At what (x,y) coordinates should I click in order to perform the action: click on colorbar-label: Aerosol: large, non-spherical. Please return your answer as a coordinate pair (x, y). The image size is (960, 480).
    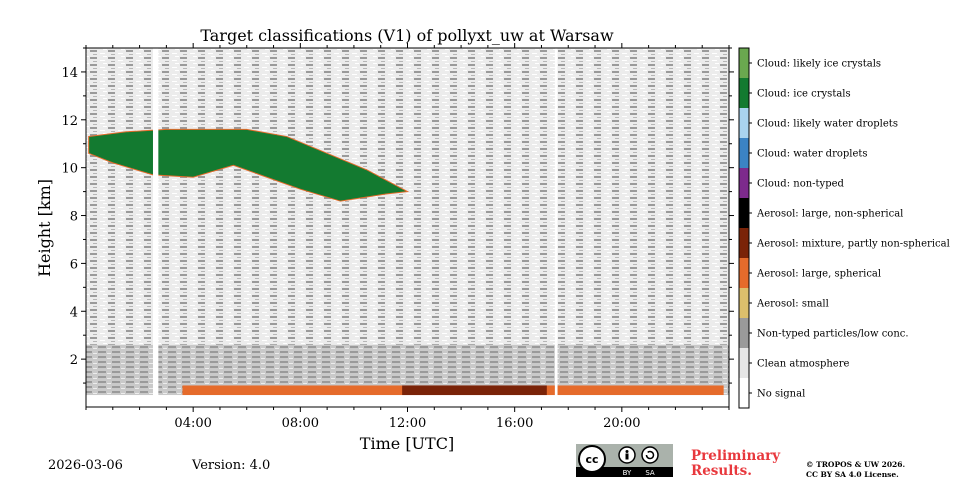
    Looking at the image, I should click on (829, 214).